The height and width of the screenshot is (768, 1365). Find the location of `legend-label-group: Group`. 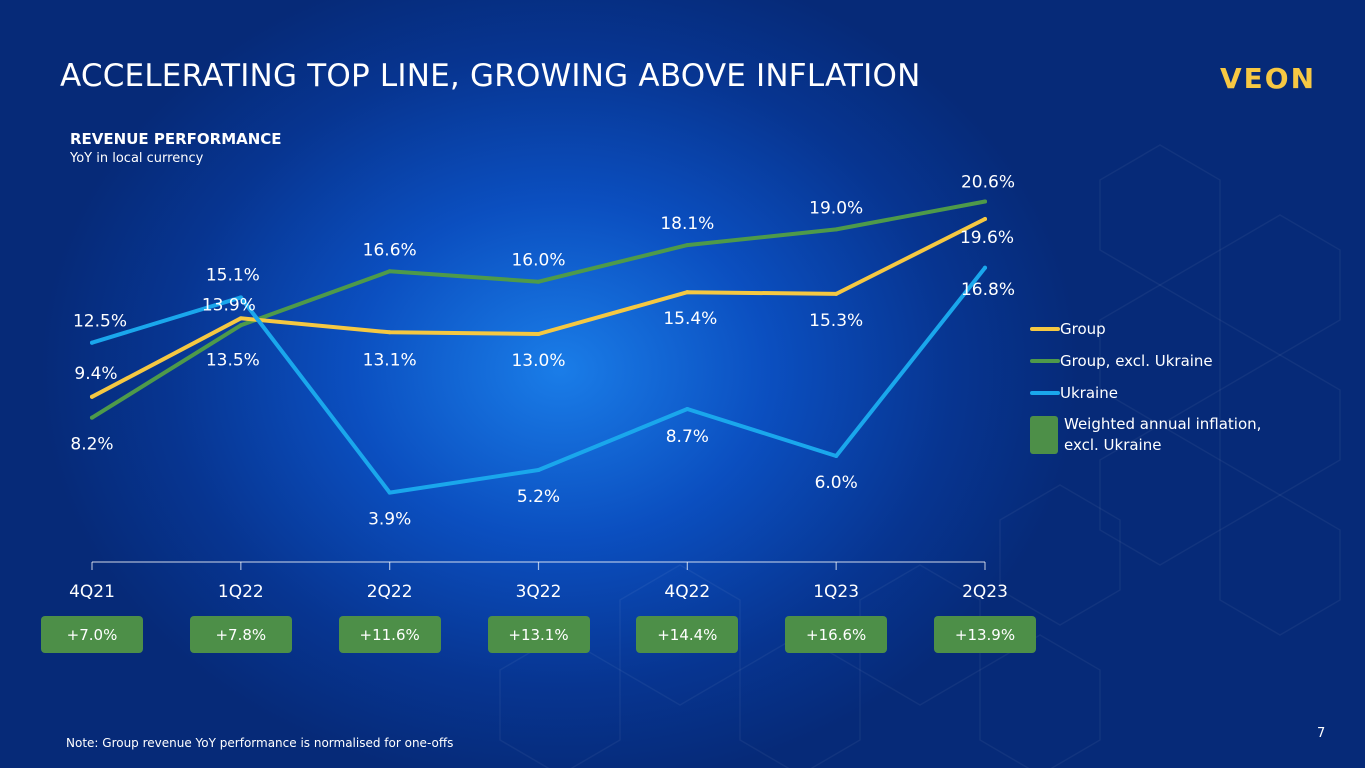

legend-label-group: Group is located at coordinates (1083, 329).